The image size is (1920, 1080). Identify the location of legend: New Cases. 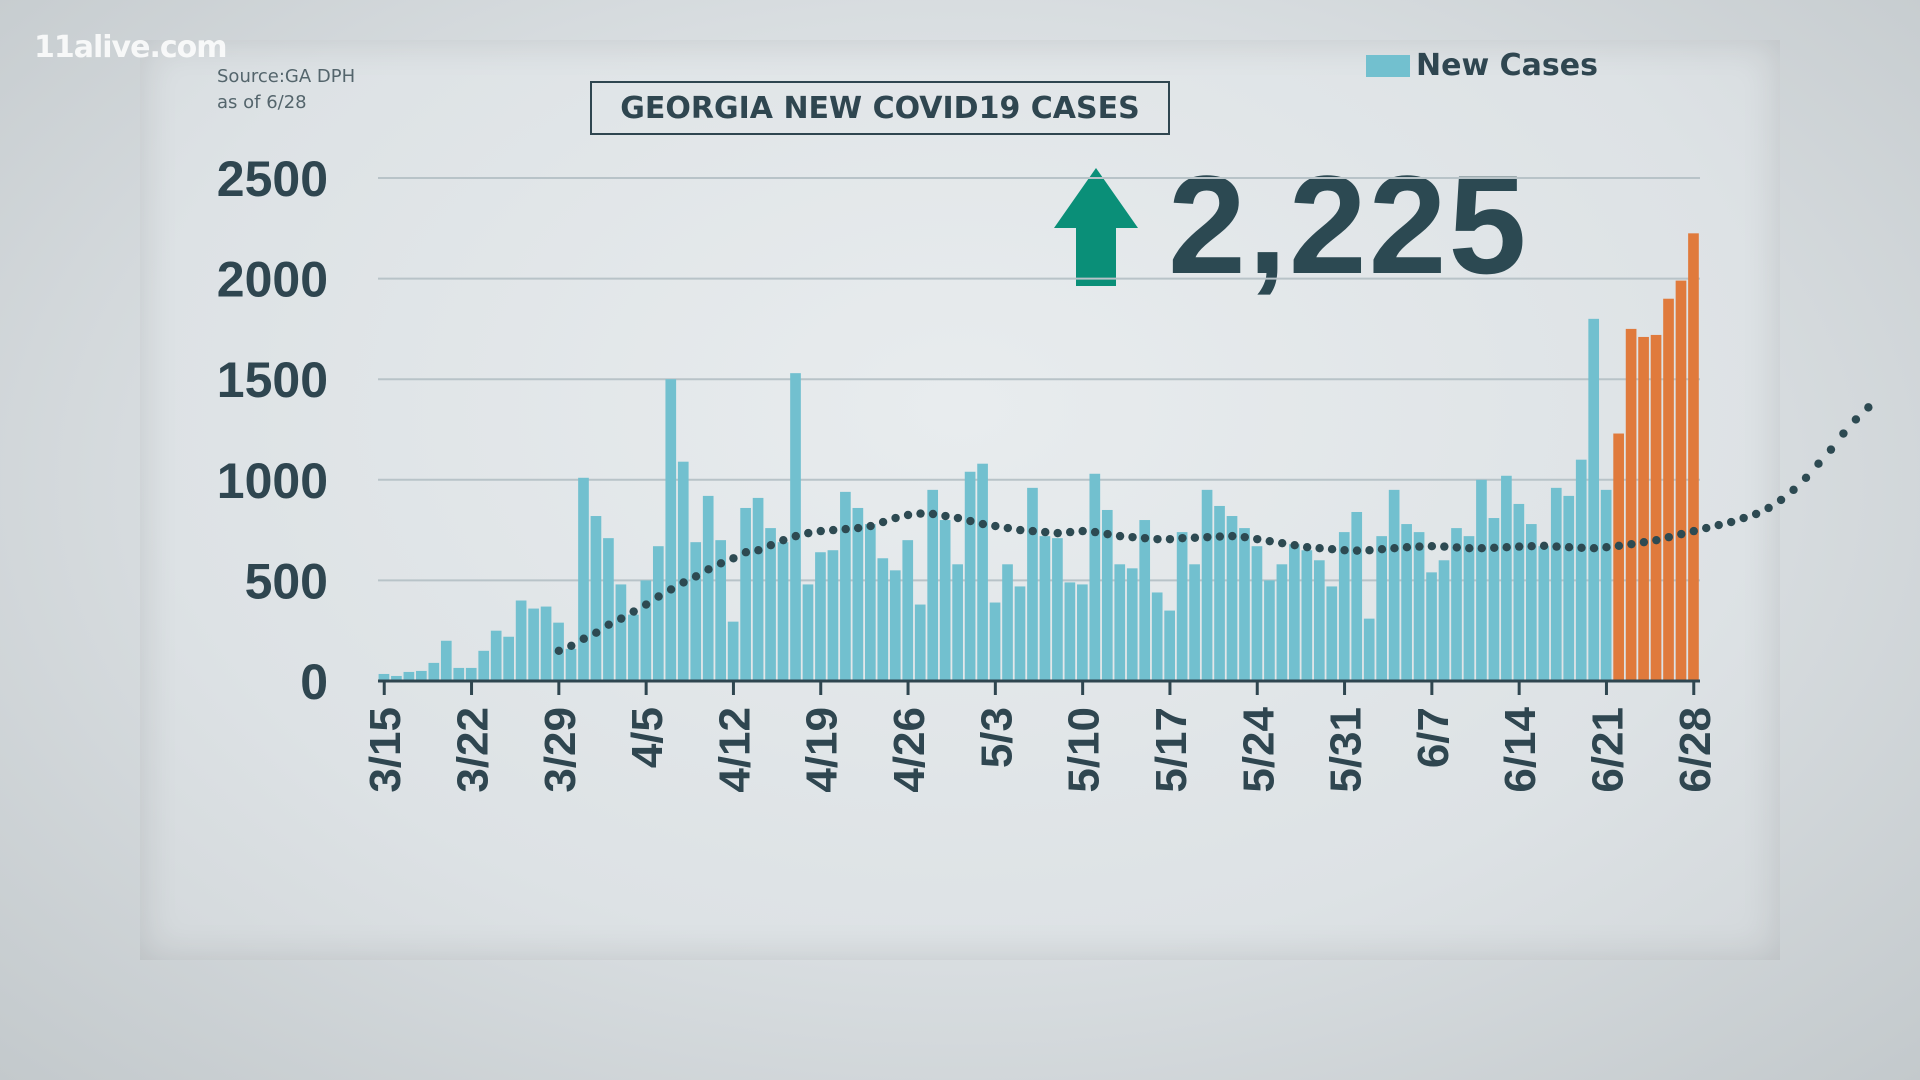
(1482, 65).